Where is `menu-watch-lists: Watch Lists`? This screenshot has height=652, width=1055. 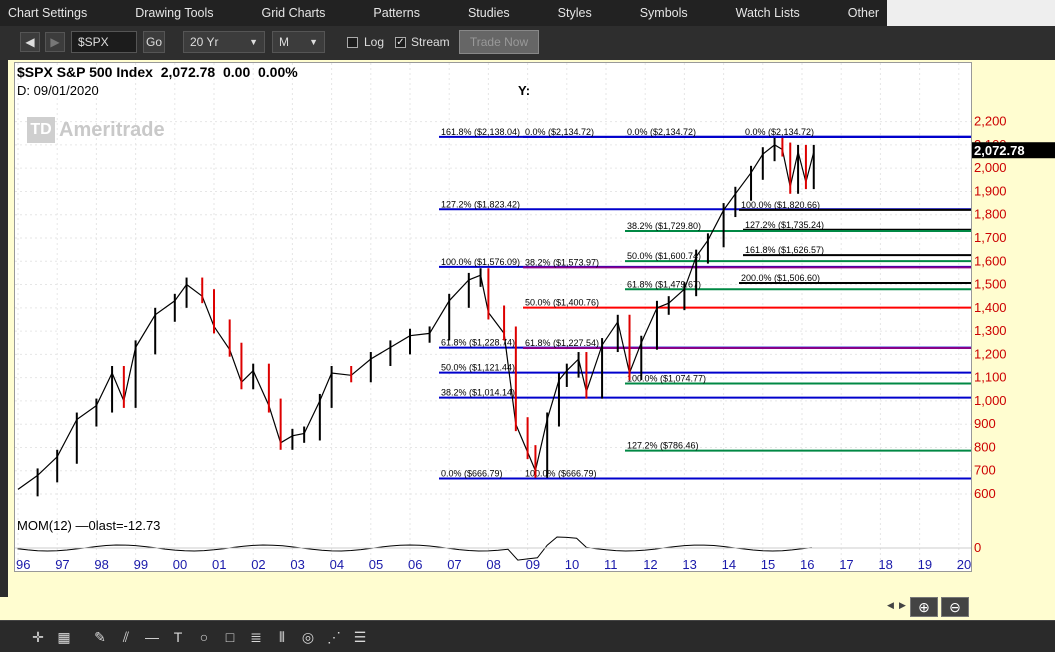
menu-watch-lists: Watch Lists is located at coordinates (767, 13).